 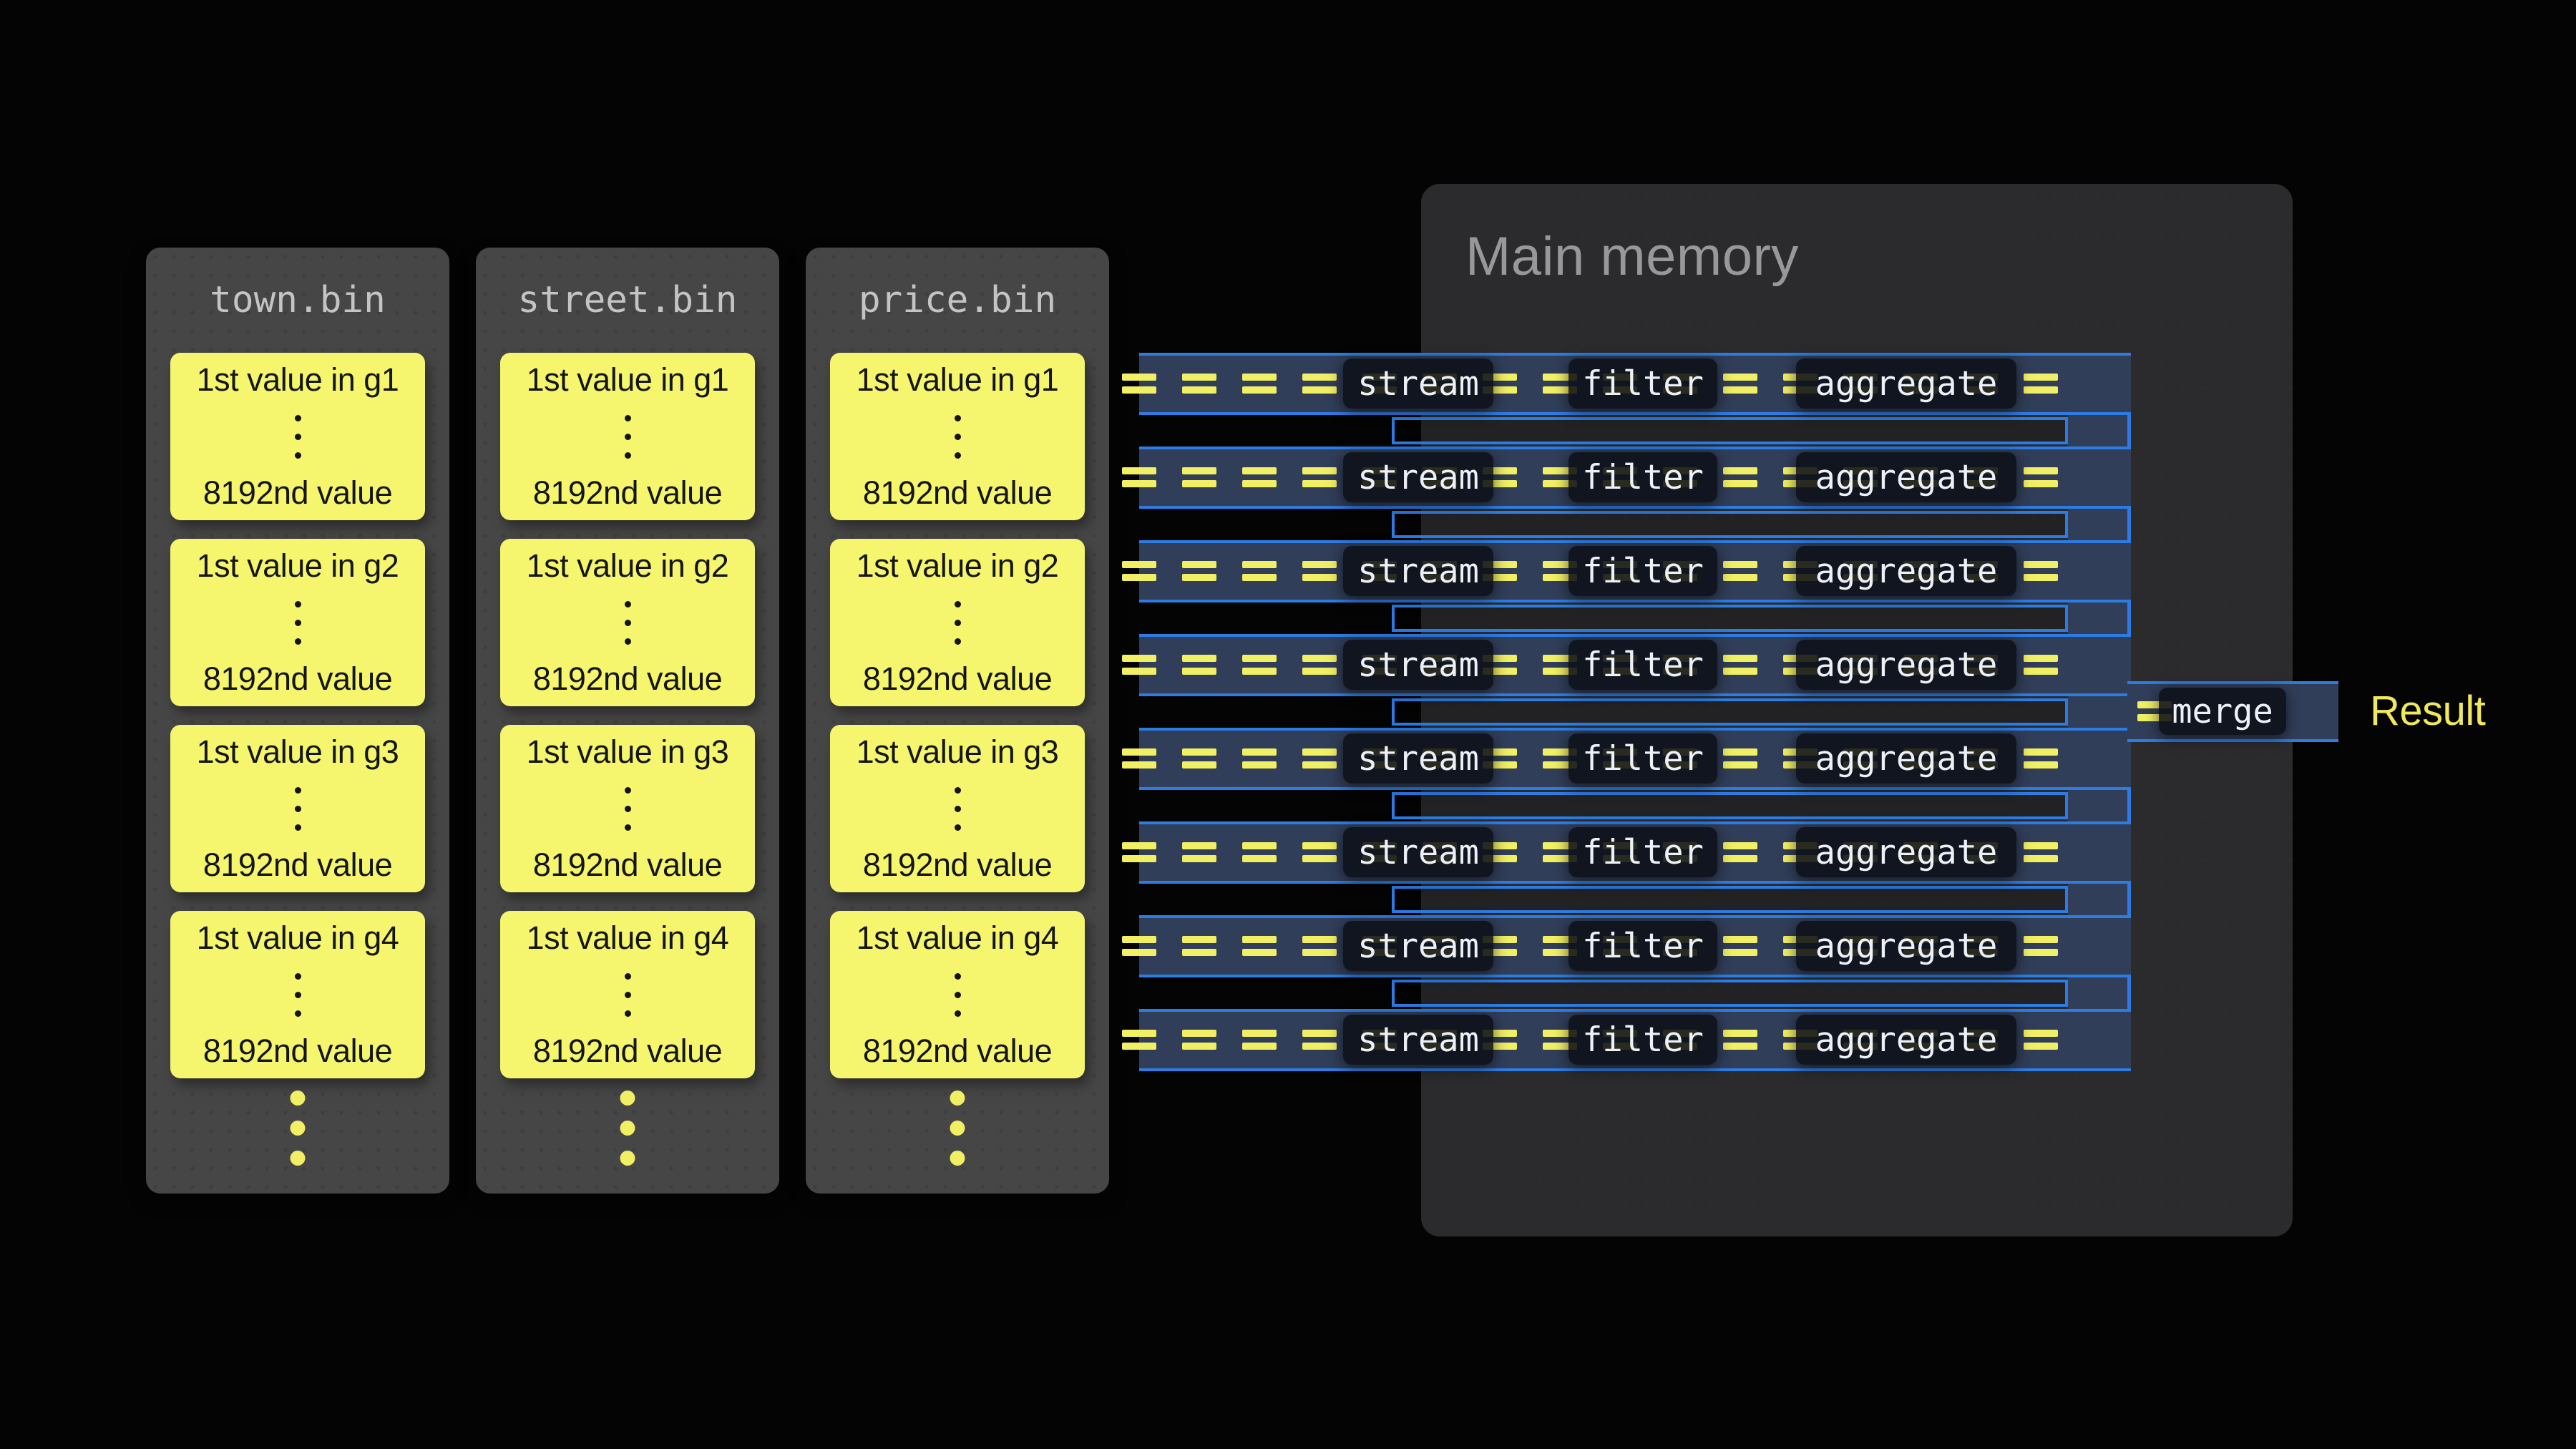 What do you see at coordinates (298, 1128) in the screenshot?
I see `more-granules-ellipsis` at bounding box center [298, 1128].